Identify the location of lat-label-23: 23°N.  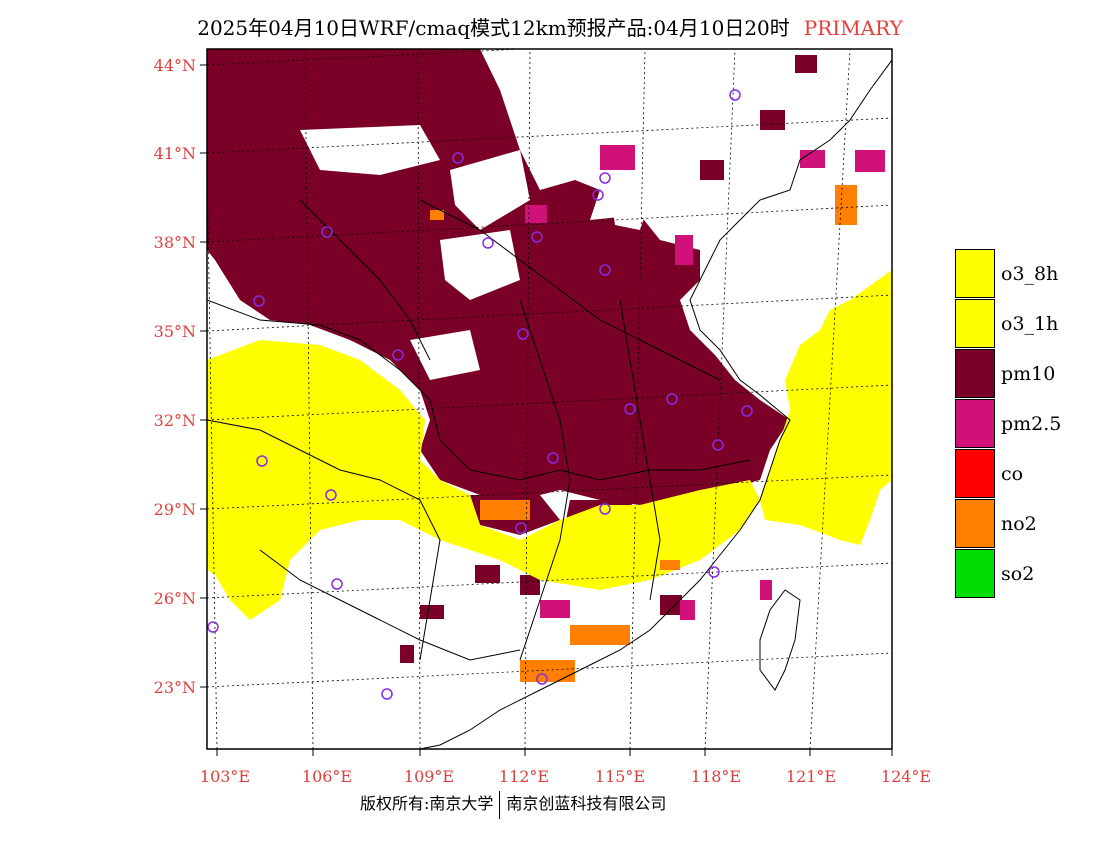
(175, 687).